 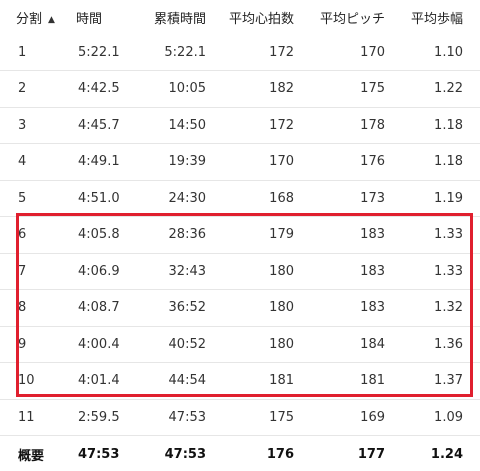 I want to click on table-row: 10 4:01.4 44:54 181 181 1.37, so click(x=240, y=381).